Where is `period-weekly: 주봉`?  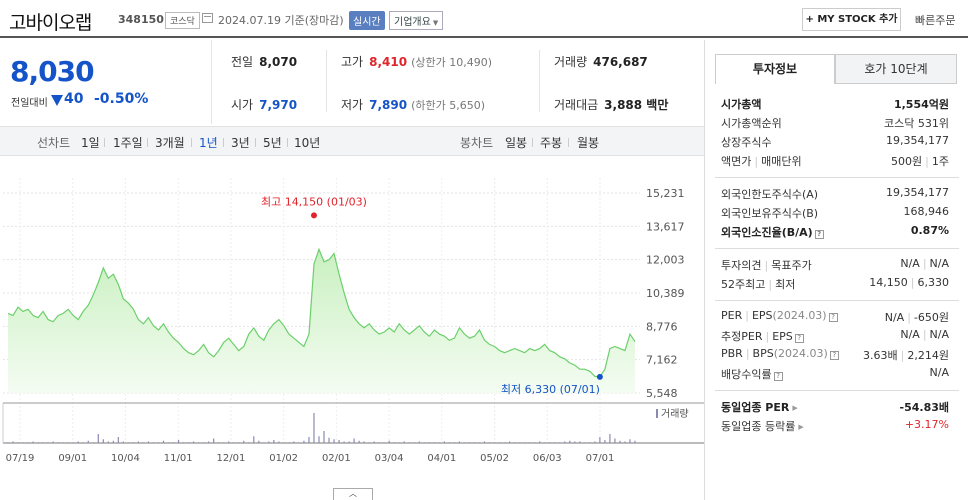
period-weekly: 주봉 is located at coordinates (551, 143).